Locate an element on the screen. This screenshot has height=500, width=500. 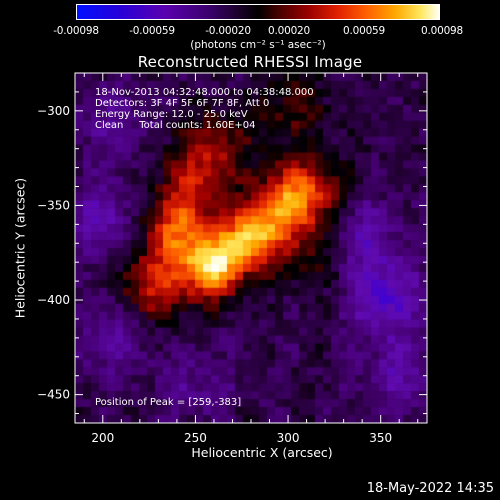
y-tick-label: −400 is located at coordinates (53, 300).